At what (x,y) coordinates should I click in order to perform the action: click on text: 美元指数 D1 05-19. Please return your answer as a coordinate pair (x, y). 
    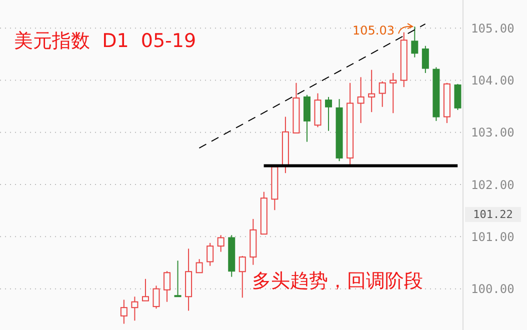
    Looking at the image, I should click on (105, 41).